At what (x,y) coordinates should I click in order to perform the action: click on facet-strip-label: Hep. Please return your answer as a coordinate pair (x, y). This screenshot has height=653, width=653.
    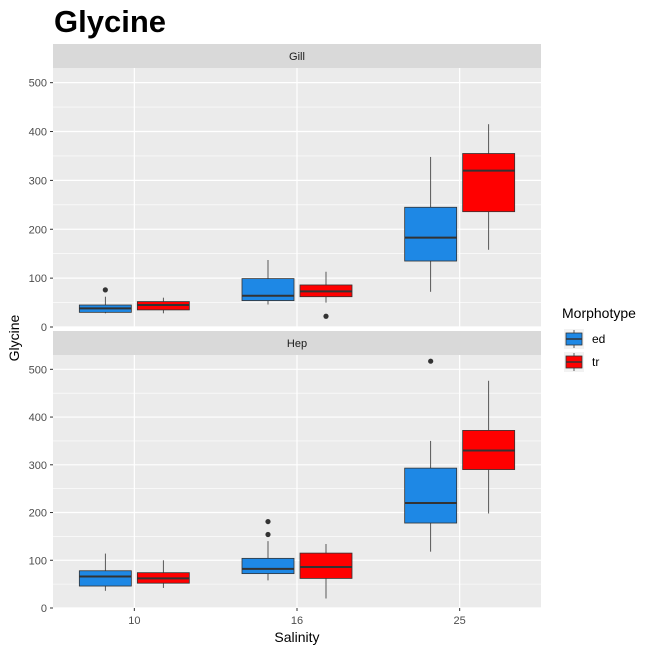
    Looking at the image, I should click on (297, 344).